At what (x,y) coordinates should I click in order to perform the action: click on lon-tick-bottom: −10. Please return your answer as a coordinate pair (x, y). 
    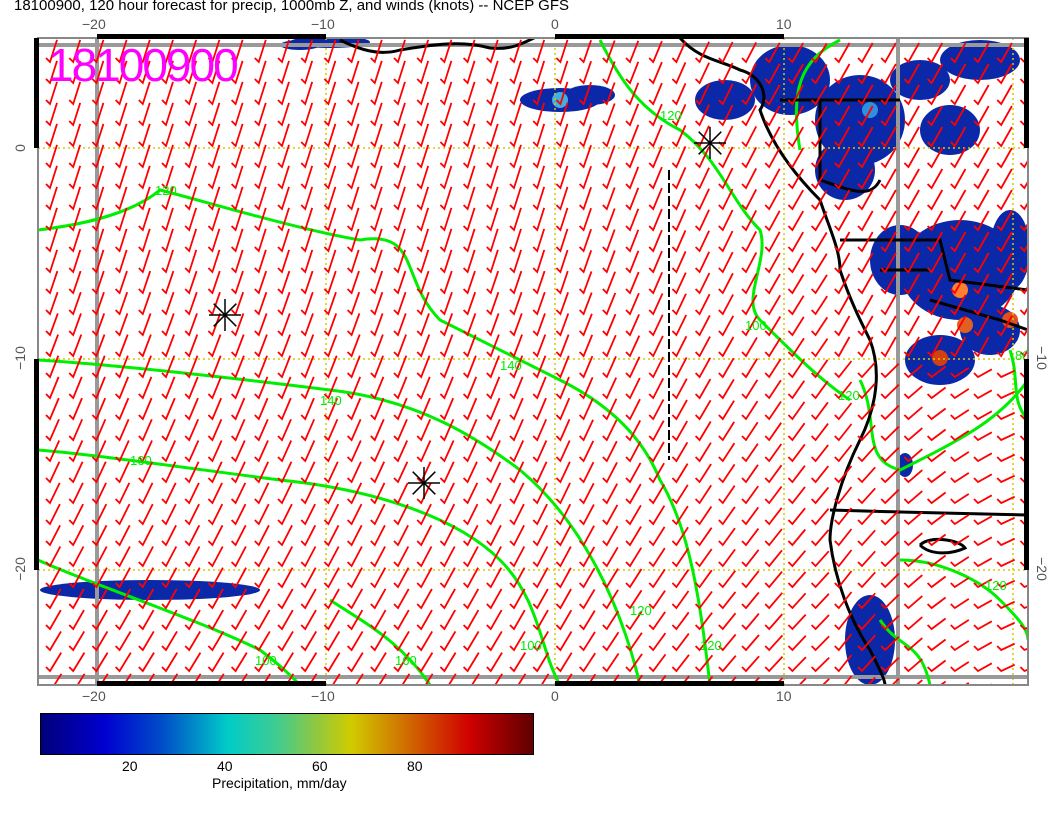
    Looking at the image, I should click on (323, 696).